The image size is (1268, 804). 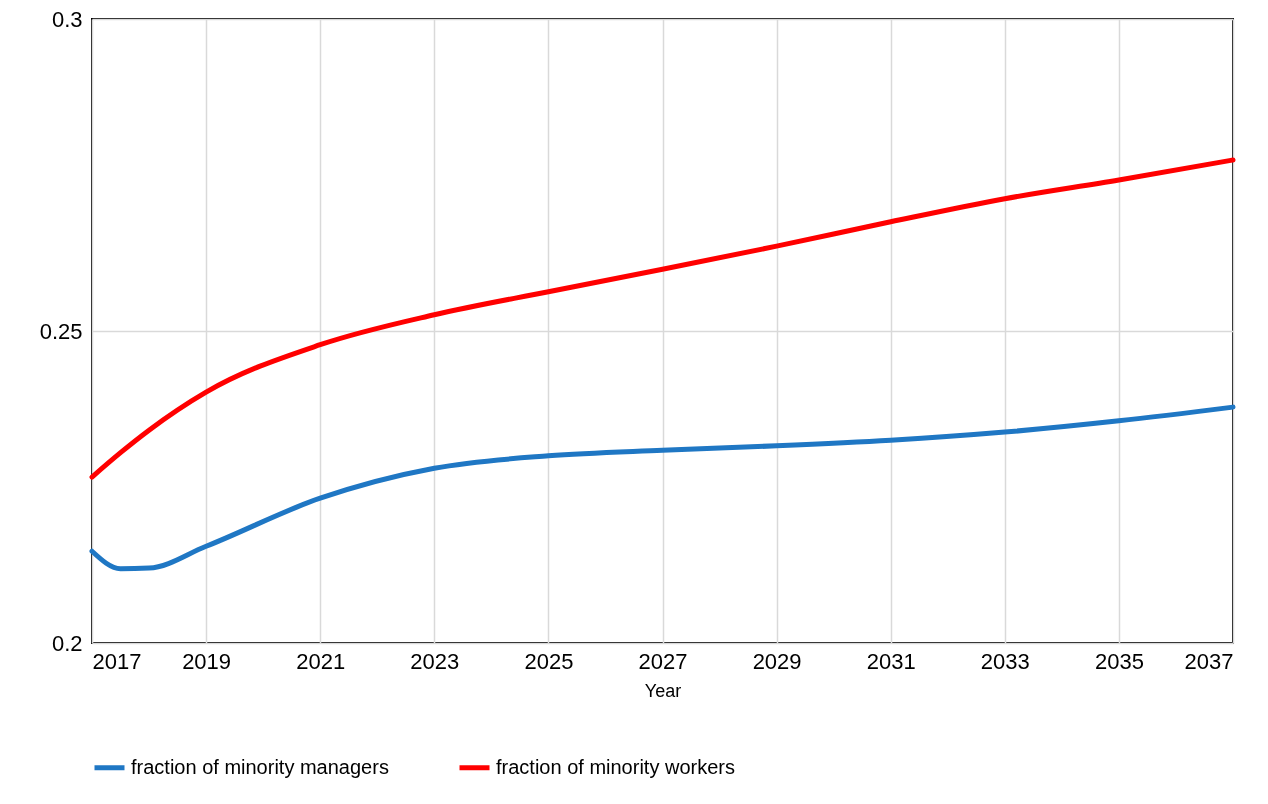 I want to click on x-tick-label: 2031, so click(x=891, y=661).